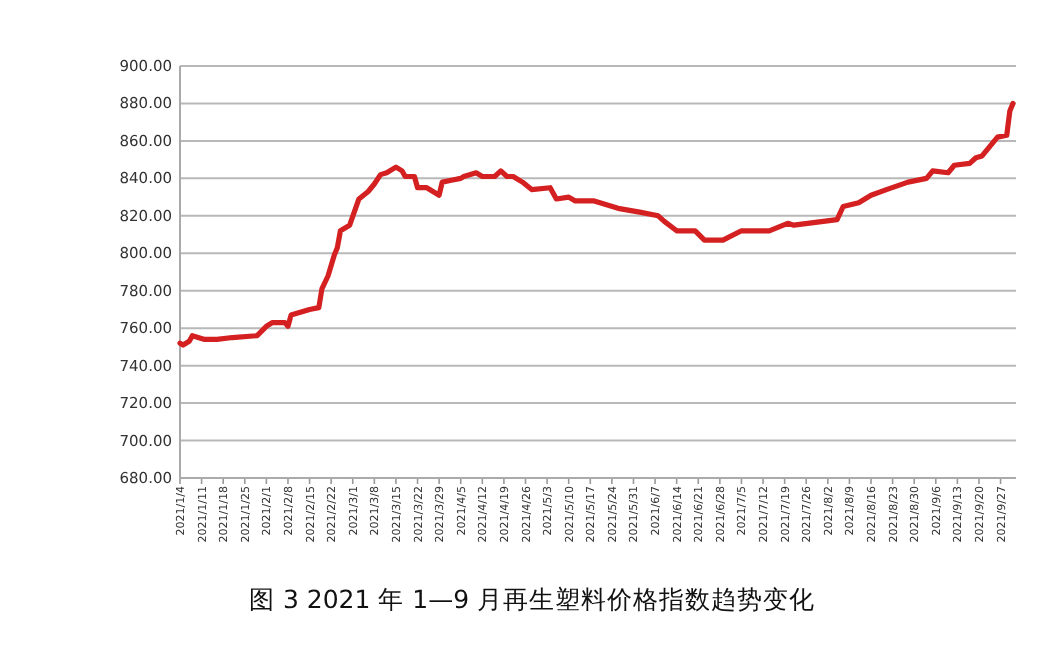 The width and height of the screenshot is (1064, 668). I want to click on caption: 图 3 2021 年 1—9 月再生塑料价格指数趋势变化, so click(532, 599).